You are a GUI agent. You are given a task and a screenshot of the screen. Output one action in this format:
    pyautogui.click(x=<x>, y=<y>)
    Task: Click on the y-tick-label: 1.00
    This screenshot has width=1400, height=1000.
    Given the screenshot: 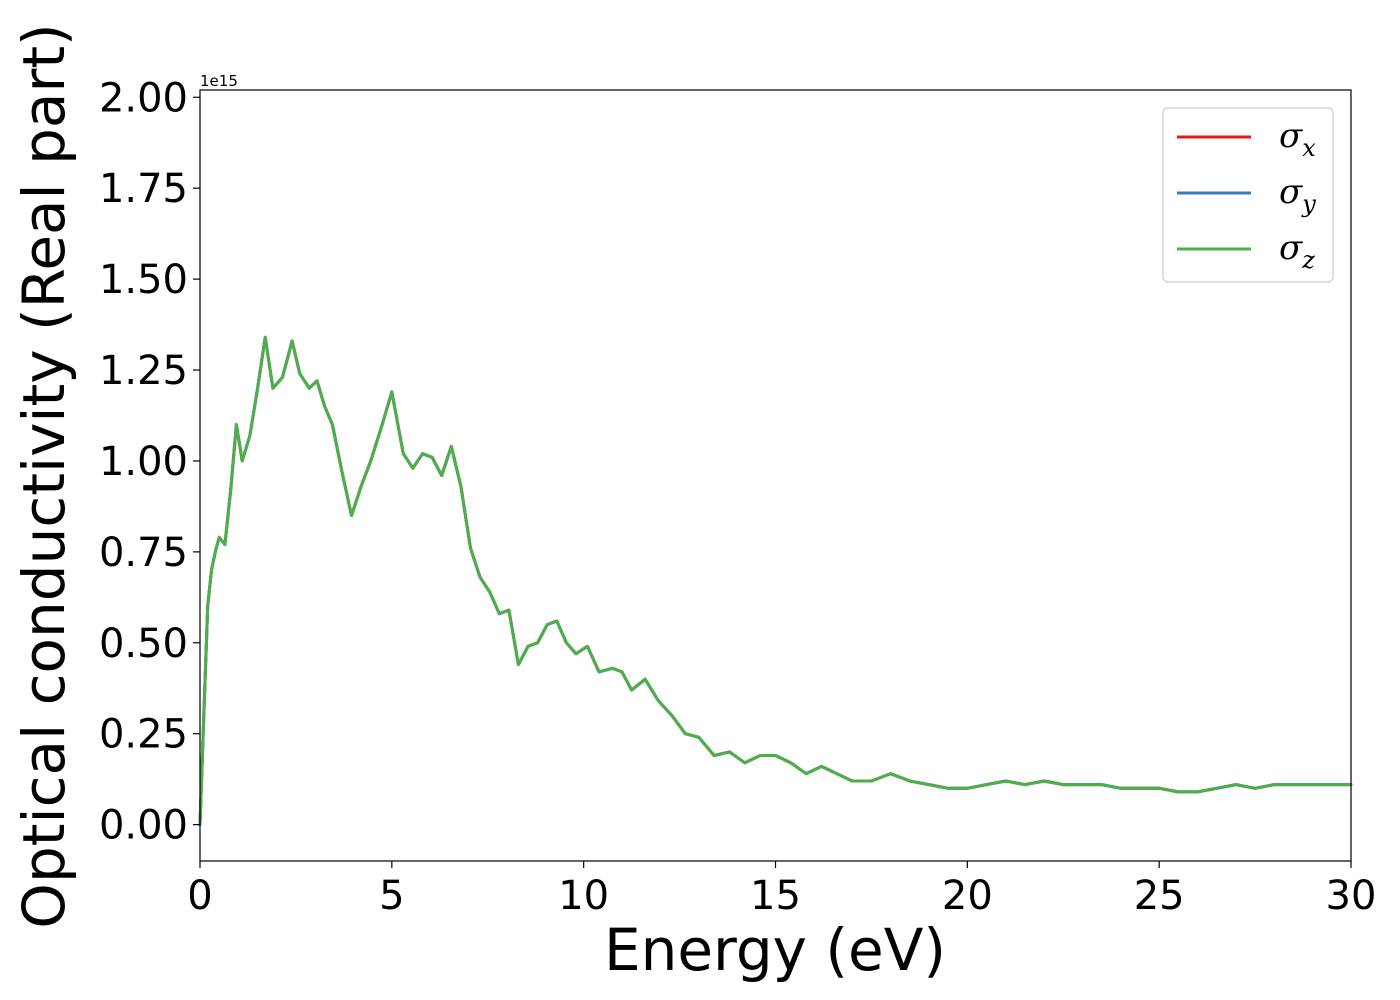 What is the action you would take?
    pyautogui.click(x=143, y=462)
    